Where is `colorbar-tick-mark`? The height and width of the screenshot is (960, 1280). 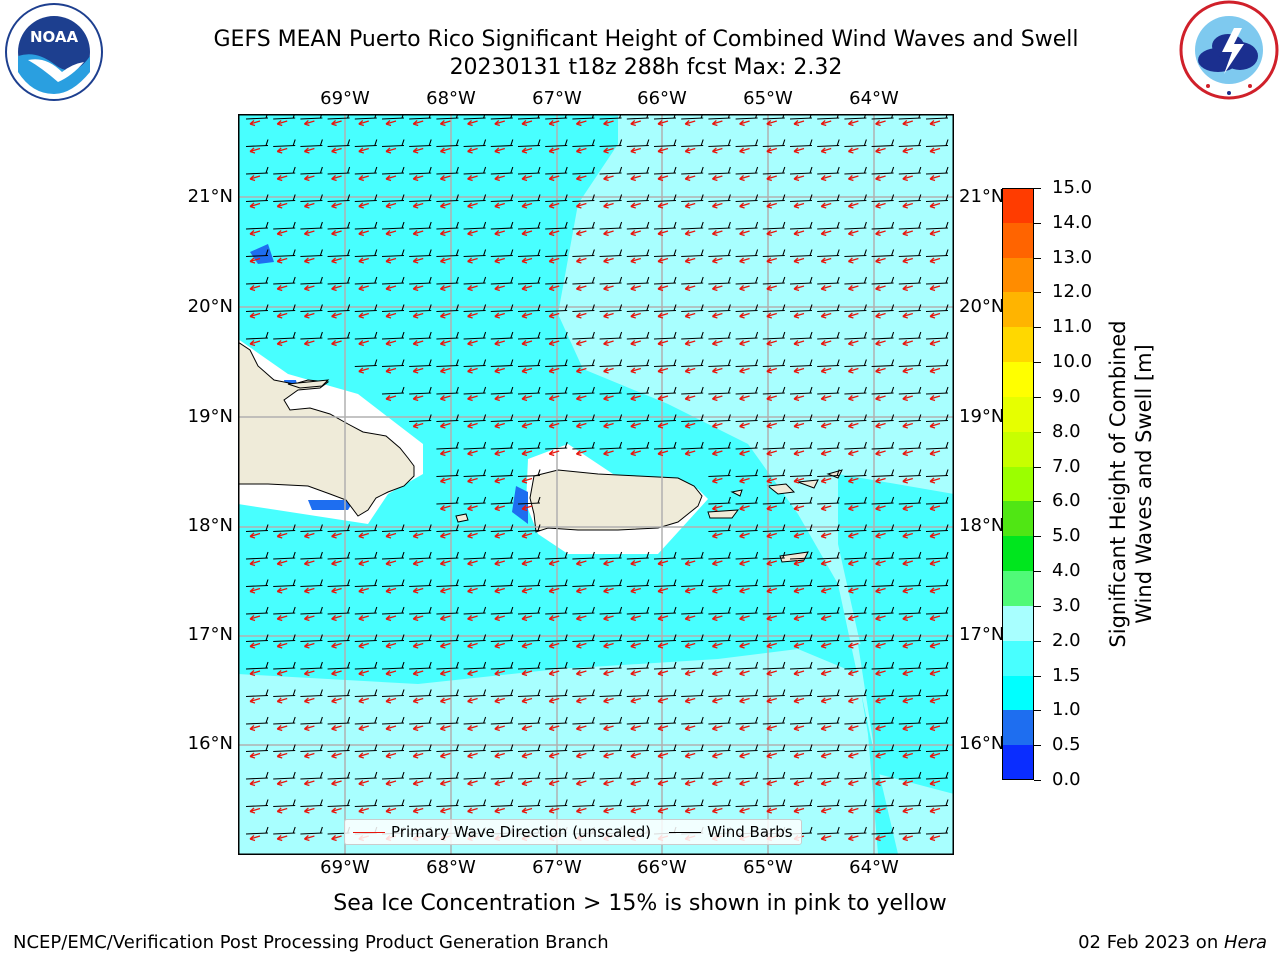
colorbar-tick-mark is located at coordinates (1037, 572).